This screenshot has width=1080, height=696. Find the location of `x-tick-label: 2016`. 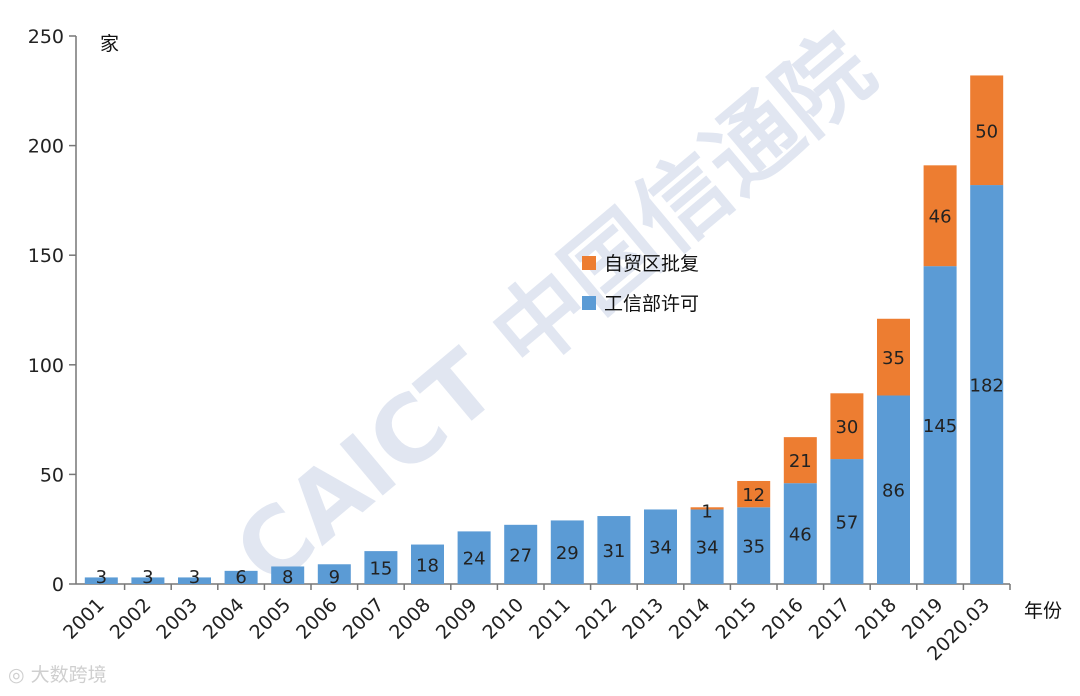

x-tick-label: 2016 is located at coordinates (783, 619).